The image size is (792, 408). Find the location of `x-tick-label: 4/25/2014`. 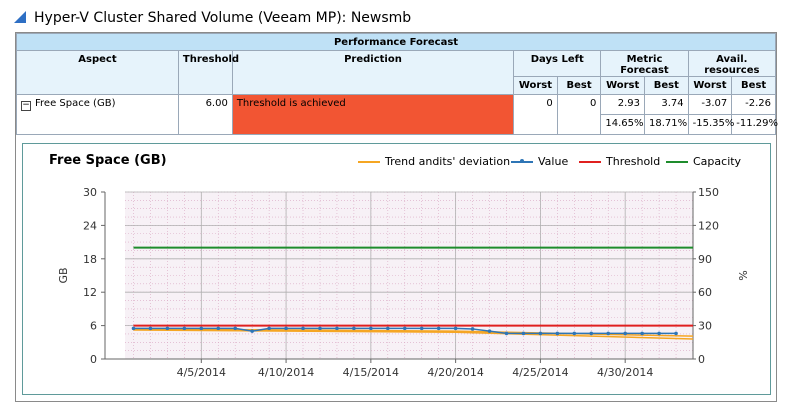

x-tick-label: 4/25/2014 is located at coordinates (540, 372).